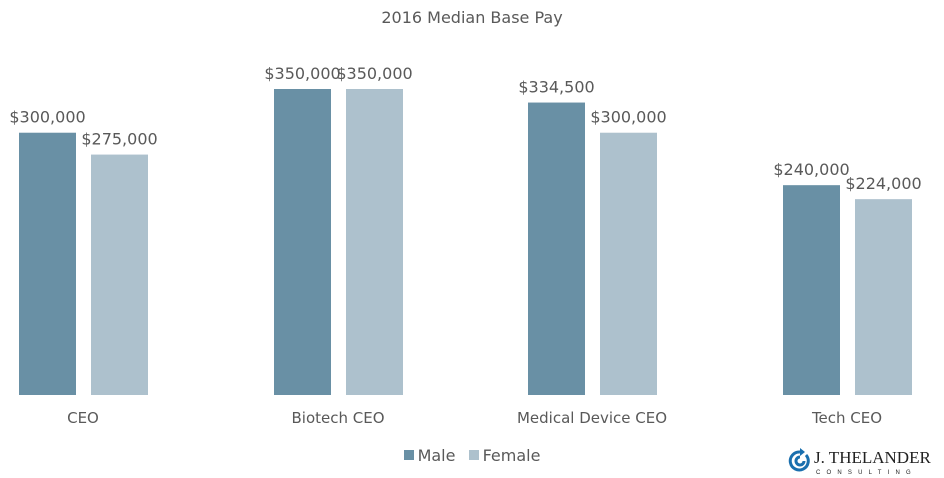 The width and height of the screenshot is (944, 478). What do you see at coordinates (592, 418) in the screenshot?
I see `category-label: Medical Device CEO` at bounding box center [592, 418].